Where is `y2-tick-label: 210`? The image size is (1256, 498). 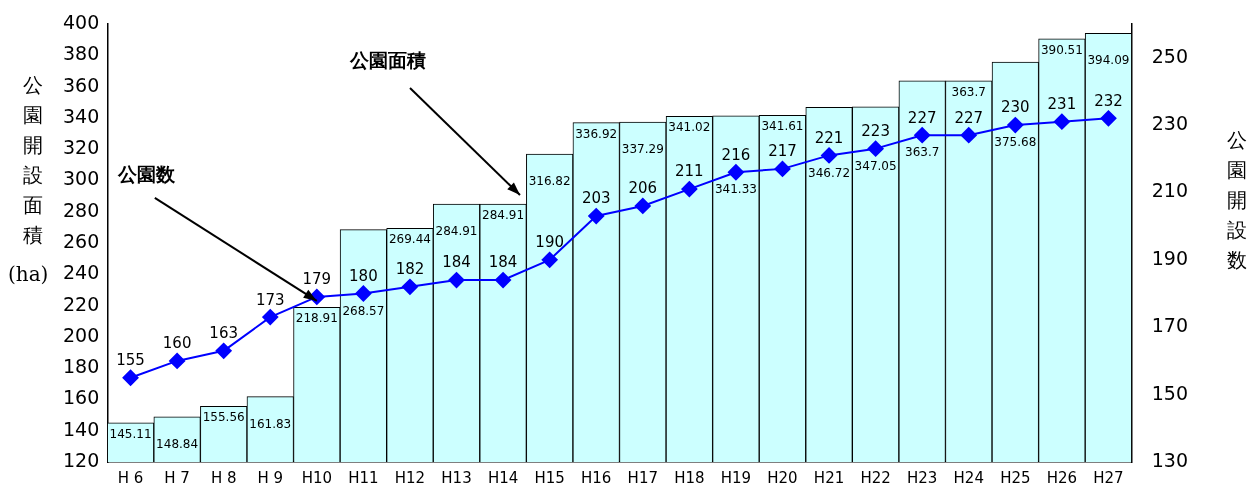 y2-tick-label: 210 is located at coordinates (1169, 190).